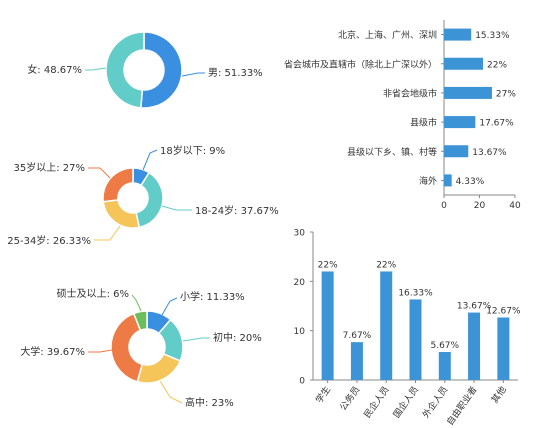 This screenshot has height=428, width=543. I want to click on slice-label-3: 高中: 23%, so click(209, 402).